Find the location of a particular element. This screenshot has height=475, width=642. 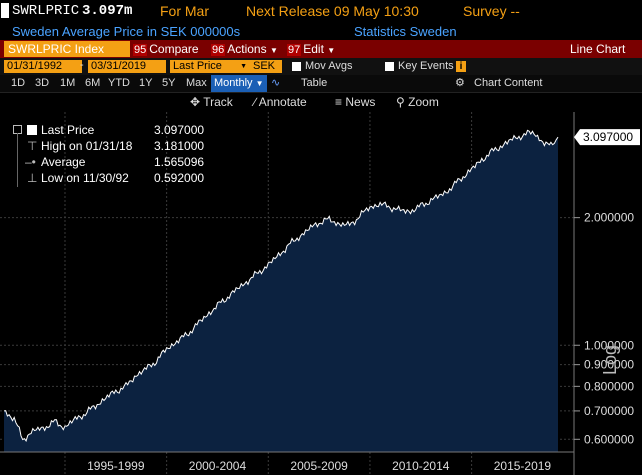

last-price-tag is located at coordinates (607, 137).